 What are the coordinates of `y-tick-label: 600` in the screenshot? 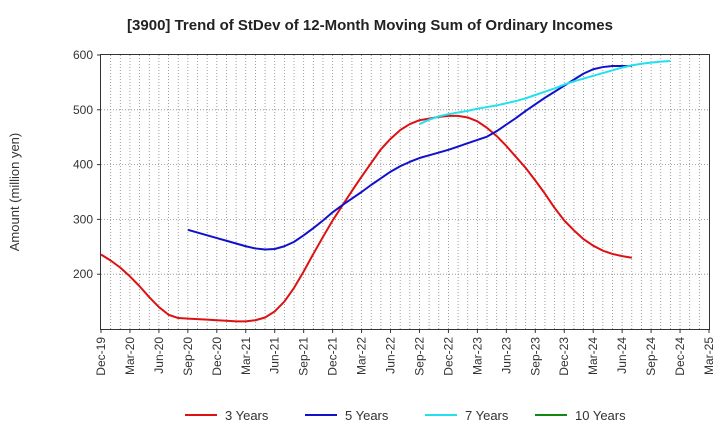 It's located at (83, 55).